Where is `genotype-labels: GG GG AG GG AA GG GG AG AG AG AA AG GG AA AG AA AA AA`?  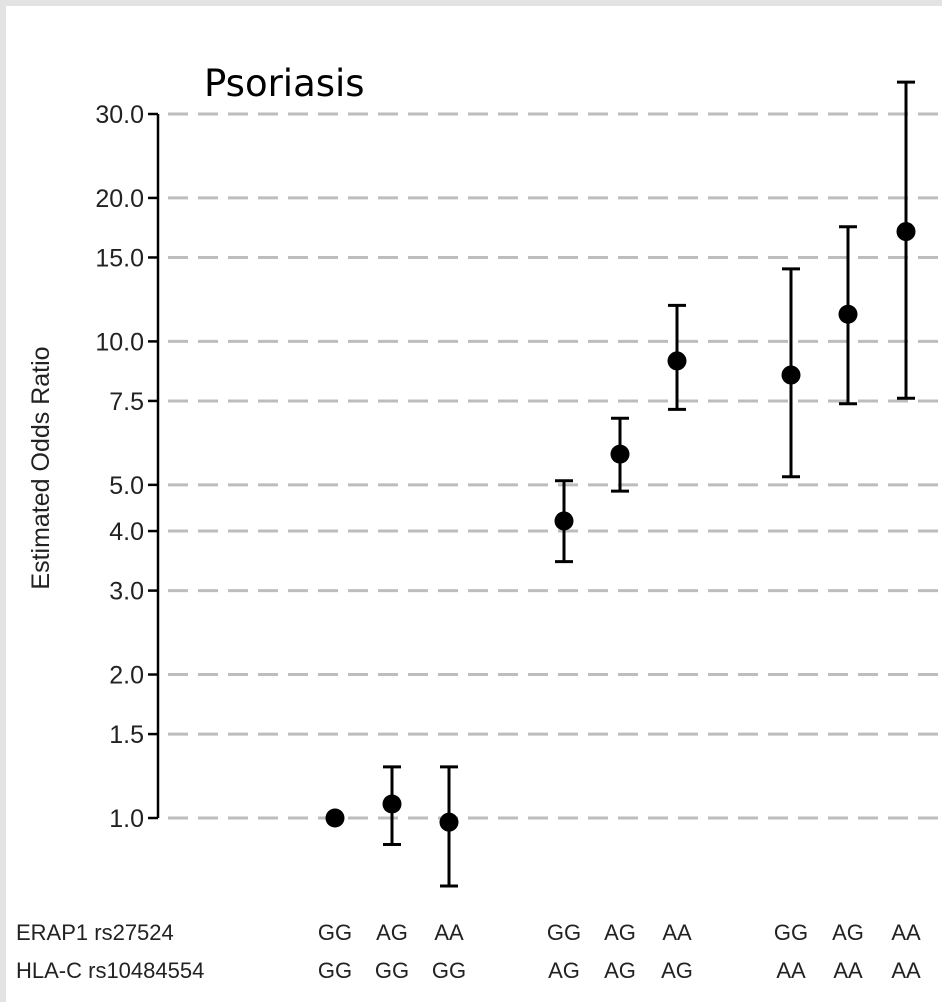
genotype-labels: GG GG AG GG AA GG GG AG AG AG AA AG GG AA AG AA AA AA is located at coordinates (619, 951).